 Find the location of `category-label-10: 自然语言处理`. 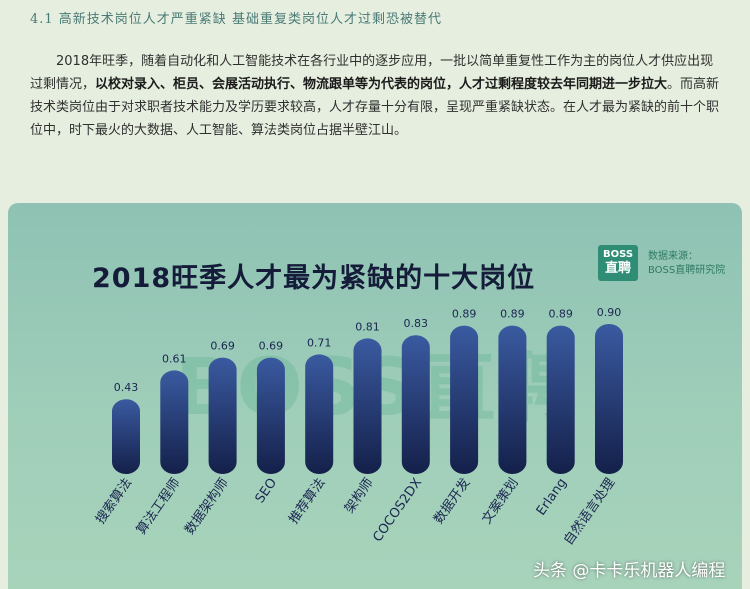

category-label-10: 自然语言处理 is located at coordinates (589, 511).